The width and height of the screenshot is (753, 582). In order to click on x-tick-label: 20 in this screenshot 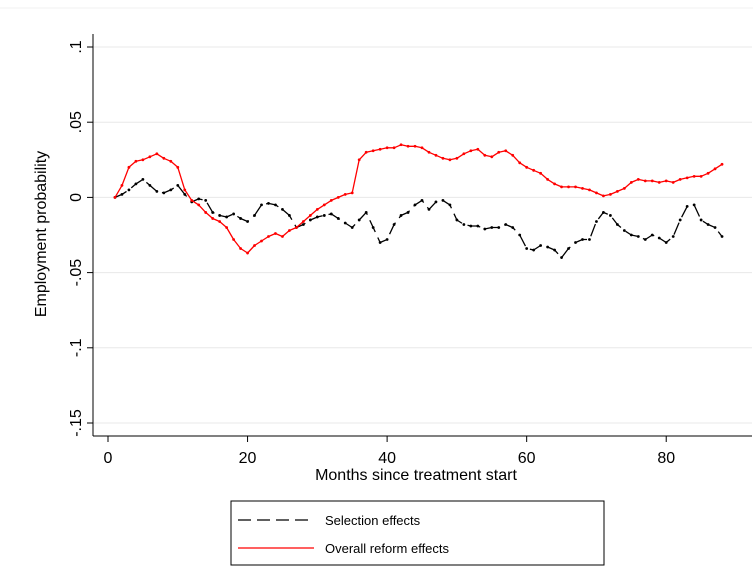, I will do `click(248, 458)`.